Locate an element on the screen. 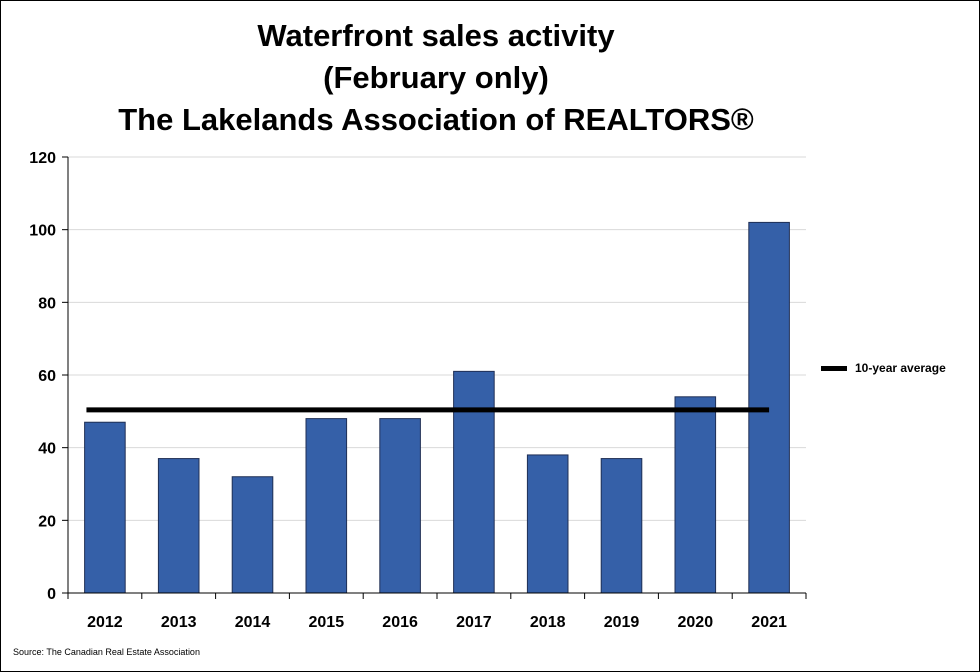  bar-2014 is located at coordinates (252, 535).